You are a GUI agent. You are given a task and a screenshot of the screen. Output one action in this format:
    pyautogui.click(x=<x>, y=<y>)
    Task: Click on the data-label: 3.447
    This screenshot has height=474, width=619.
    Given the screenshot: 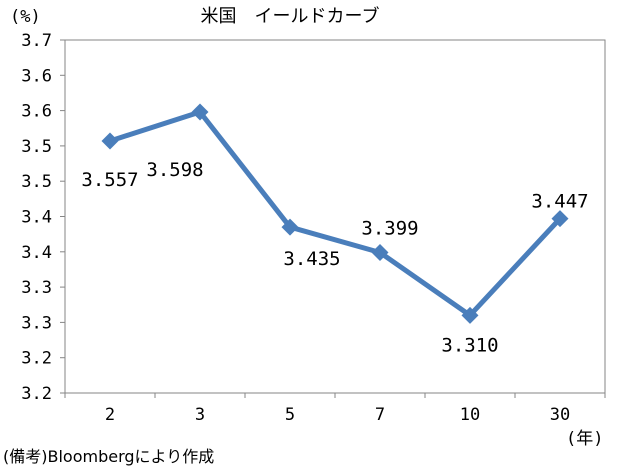 What is the action you would take?
    pyautogui.click(x=559, y=202)
    